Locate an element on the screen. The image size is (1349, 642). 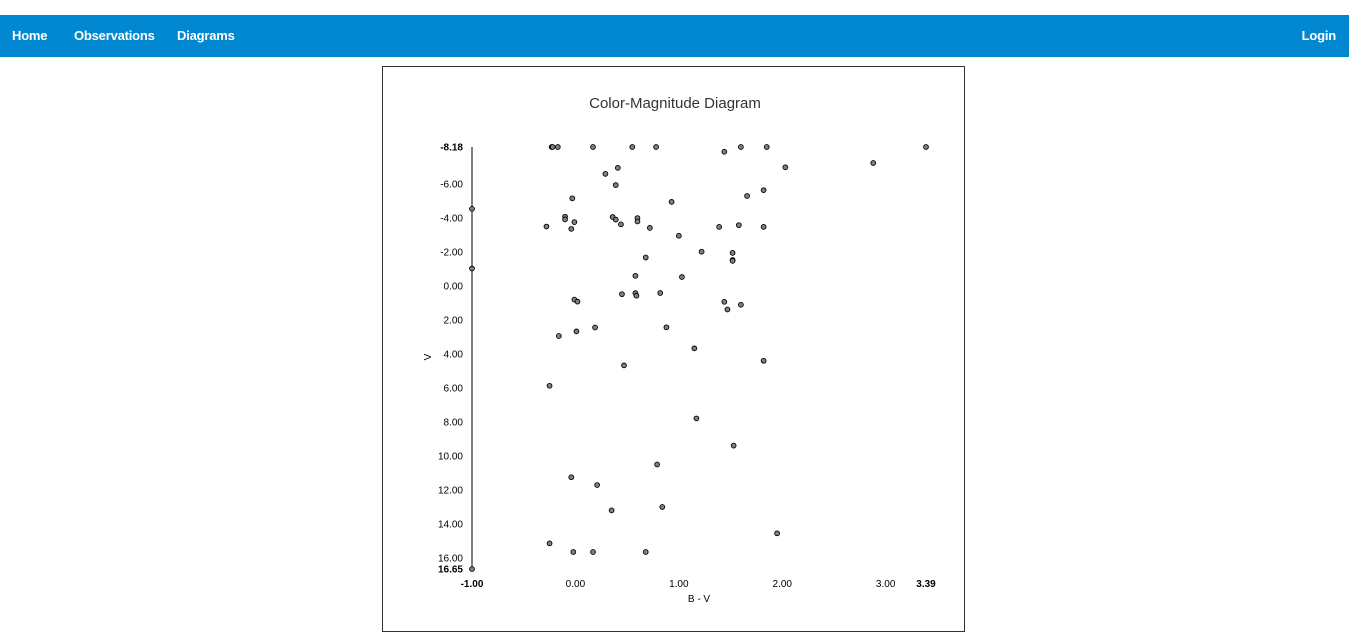
x-tick-label: 2.00 is located at coordinates (783, 584).